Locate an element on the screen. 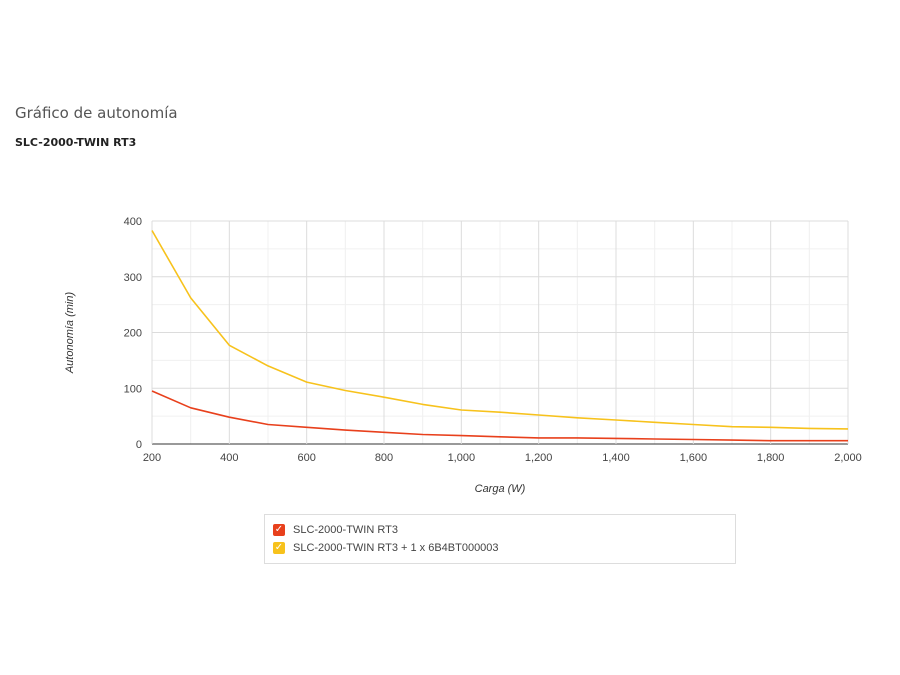 Image resolution: width=900 pixels, height=675 pixels. x-tick-label: 2,000 is located at coordinates (848, 458).